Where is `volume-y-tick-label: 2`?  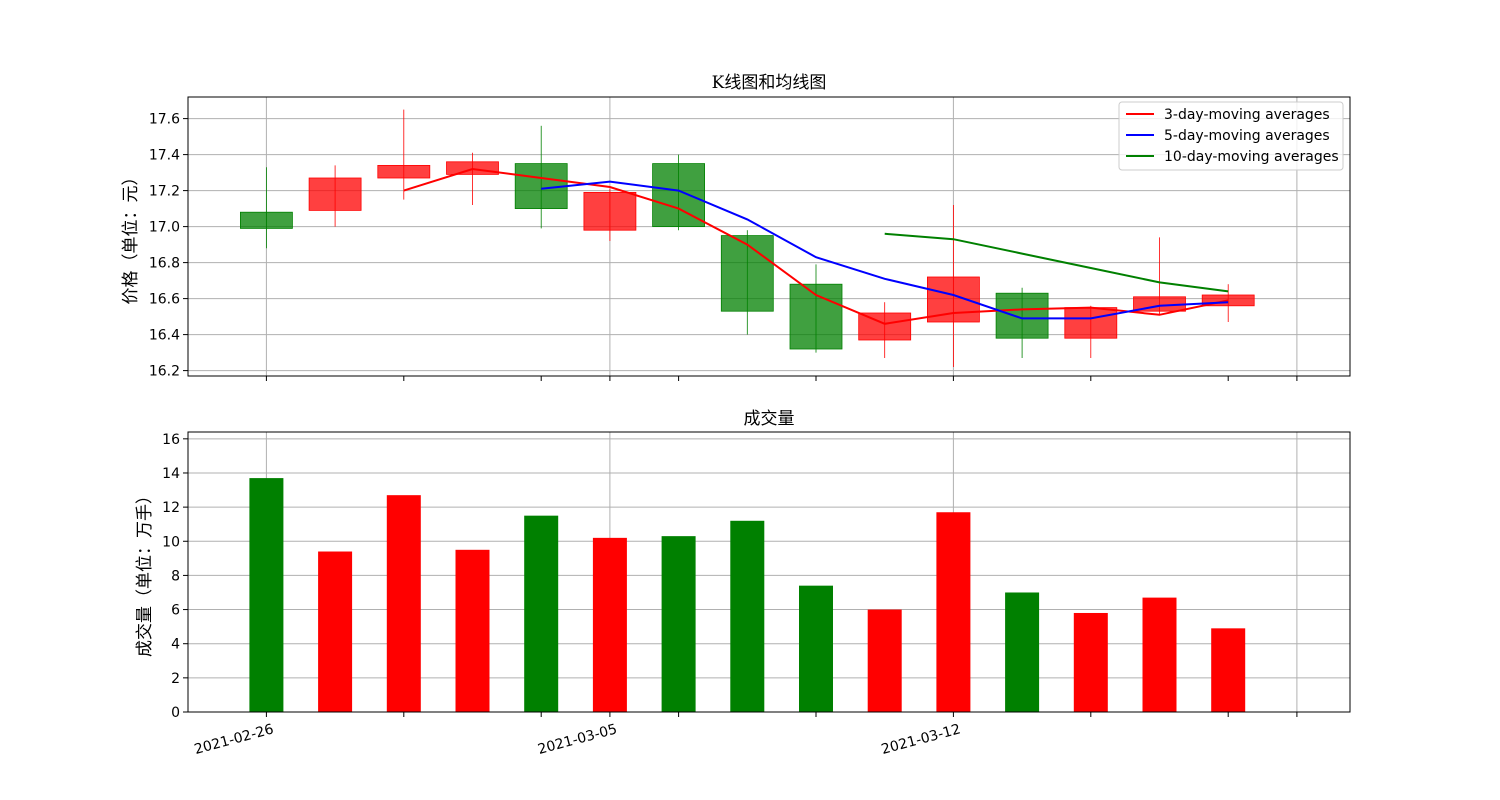
volume-y-tick-label: 2 is located at coordinates (175, 679).